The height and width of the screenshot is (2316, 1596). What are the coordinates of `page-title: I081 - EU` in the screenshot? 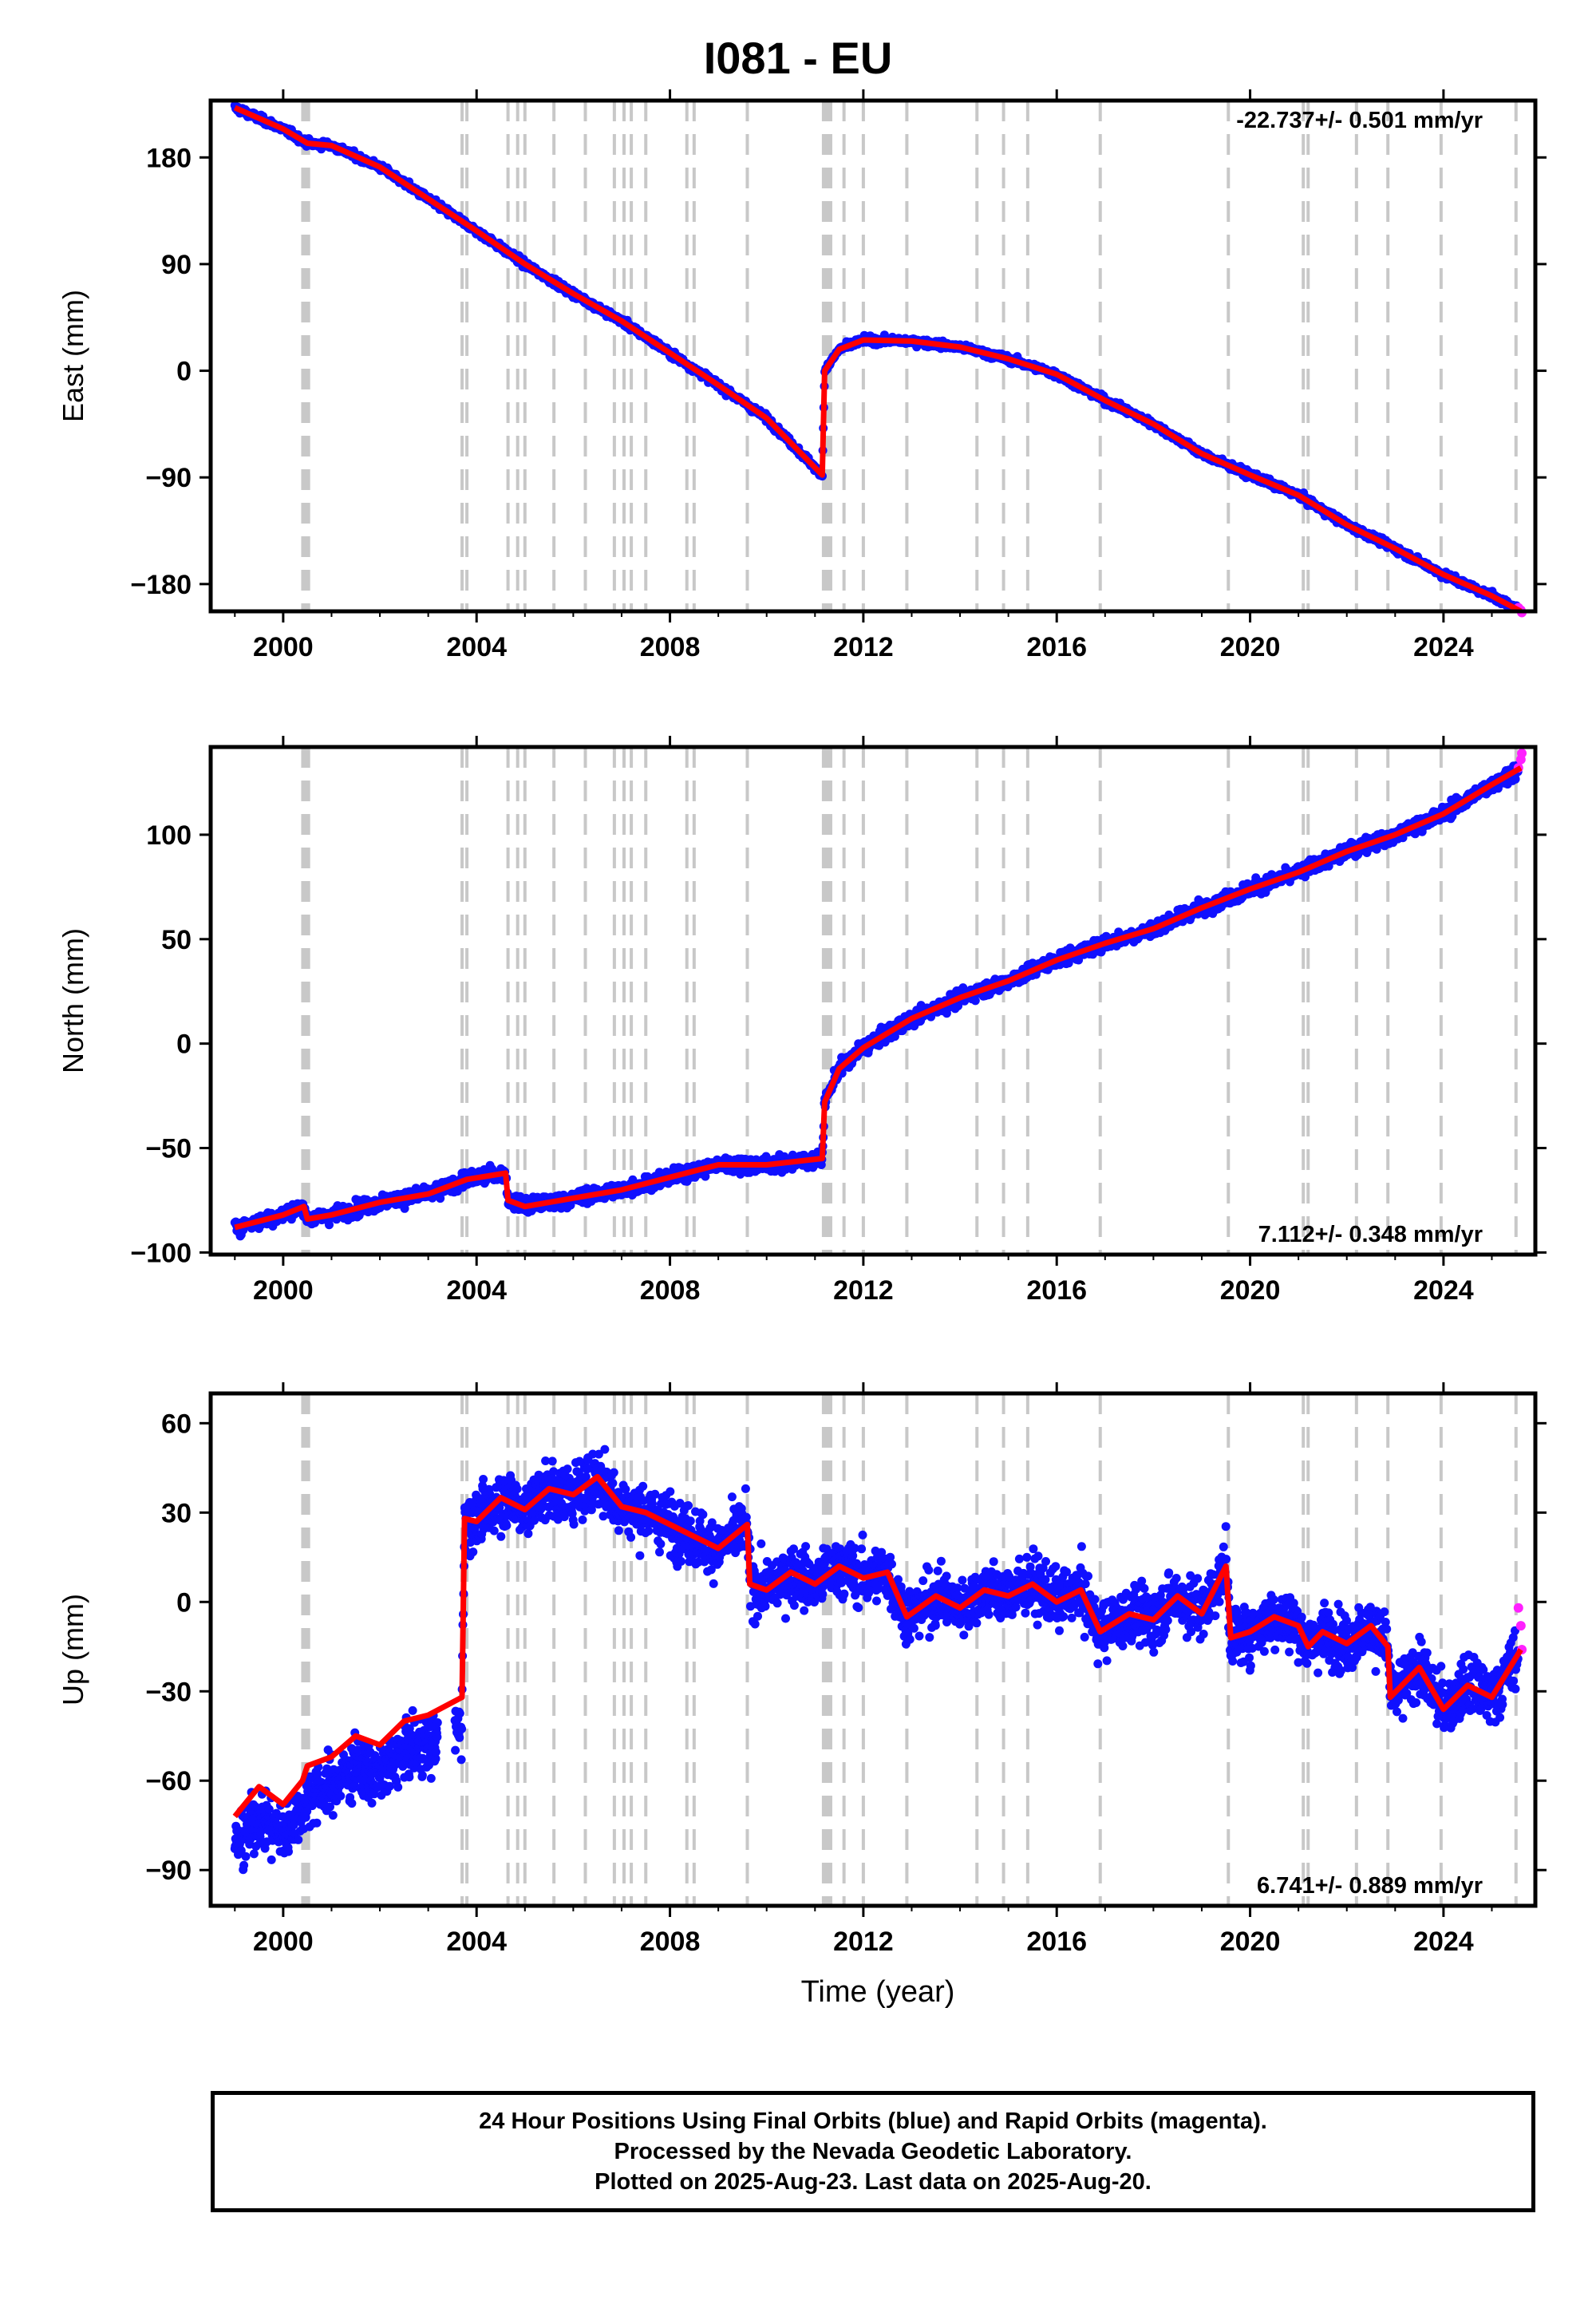 It's located at (798, 58).